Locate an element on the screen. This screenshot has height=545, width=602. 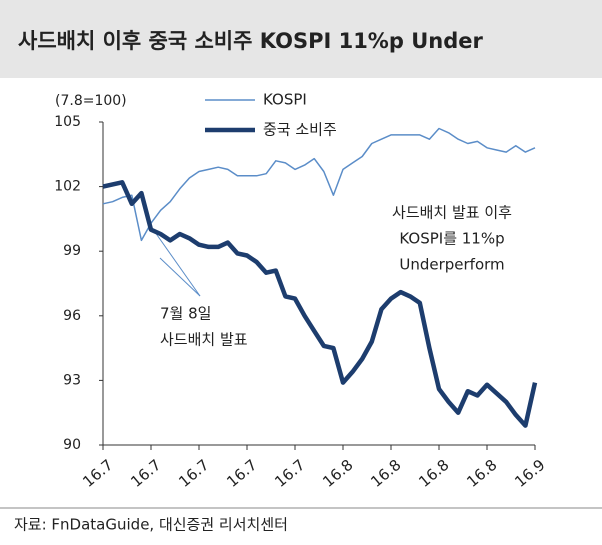
source: 자료: FnDataGuide, 대신증권 리서치센터 is located at coordinates (151, 525).